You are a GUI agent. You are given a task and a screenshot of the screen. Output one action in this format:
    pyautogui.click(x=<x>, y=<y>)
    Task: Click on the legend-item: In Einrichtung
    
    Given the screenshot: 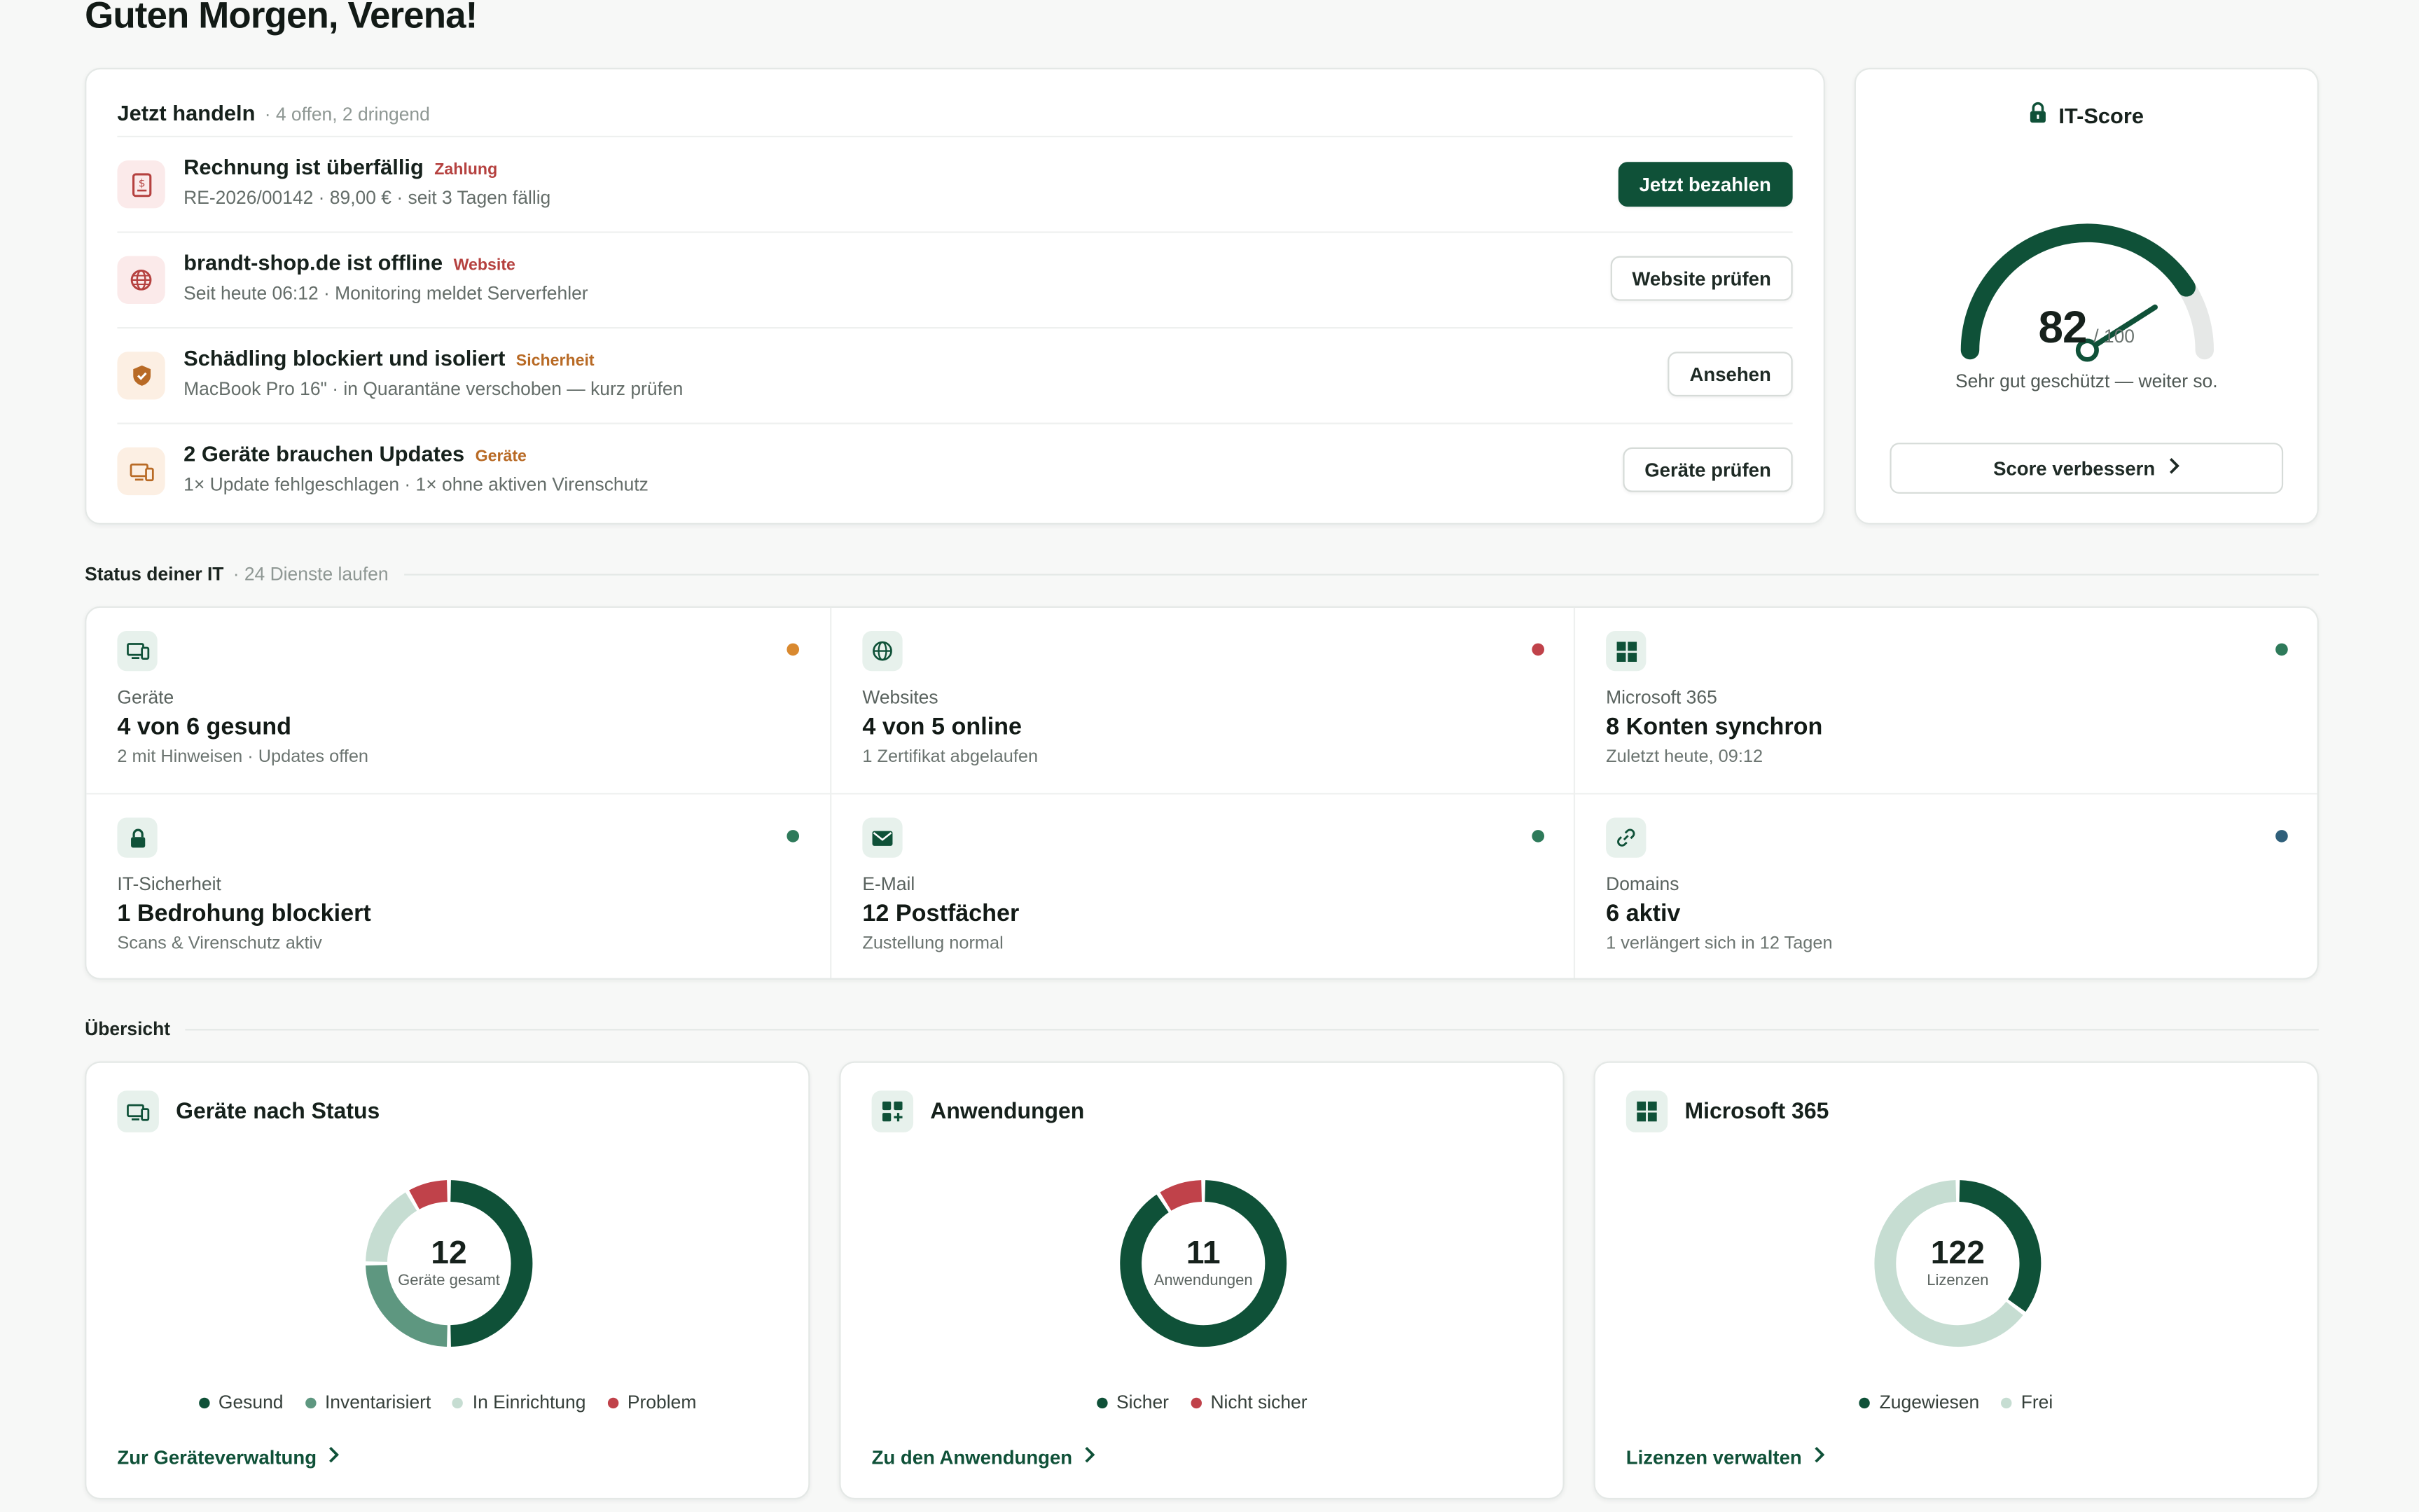 What is the action you would take?
    pyautogui.click(x=518, y=1402)
    